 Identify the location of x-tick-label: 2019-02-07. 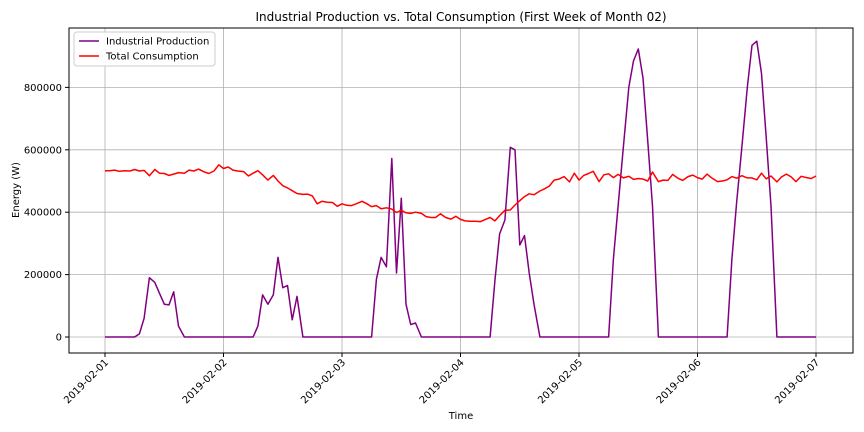
(797, 381).